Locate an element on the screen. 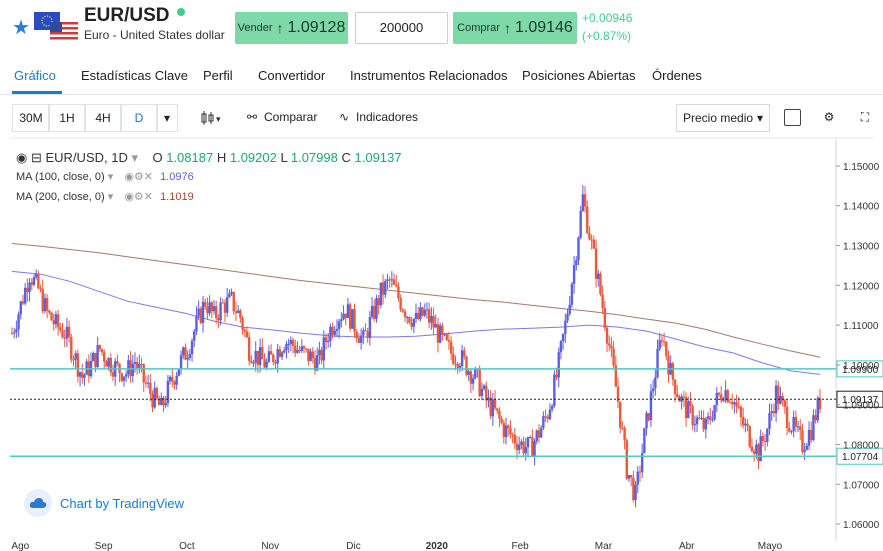 The width and height of the screenshot is (883, 551). price-type-select: Precio medio ▾ is located at coordinates (723, 118).